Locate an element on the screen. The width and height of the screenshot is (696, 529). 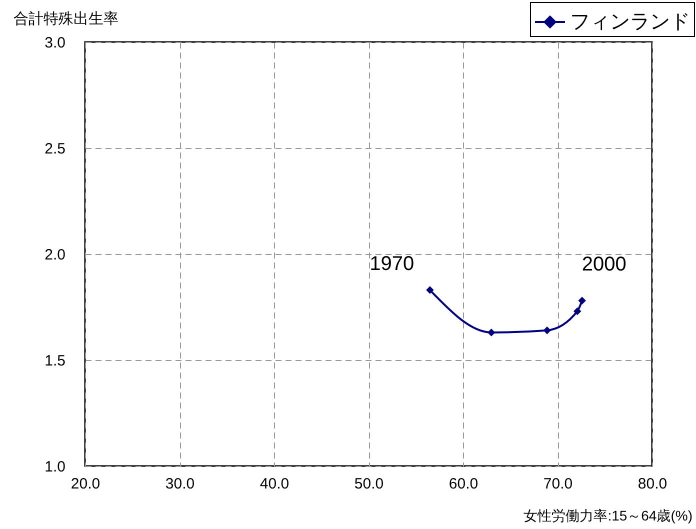
x-tick-label: 40.0 is located at coordinates (275, 484).